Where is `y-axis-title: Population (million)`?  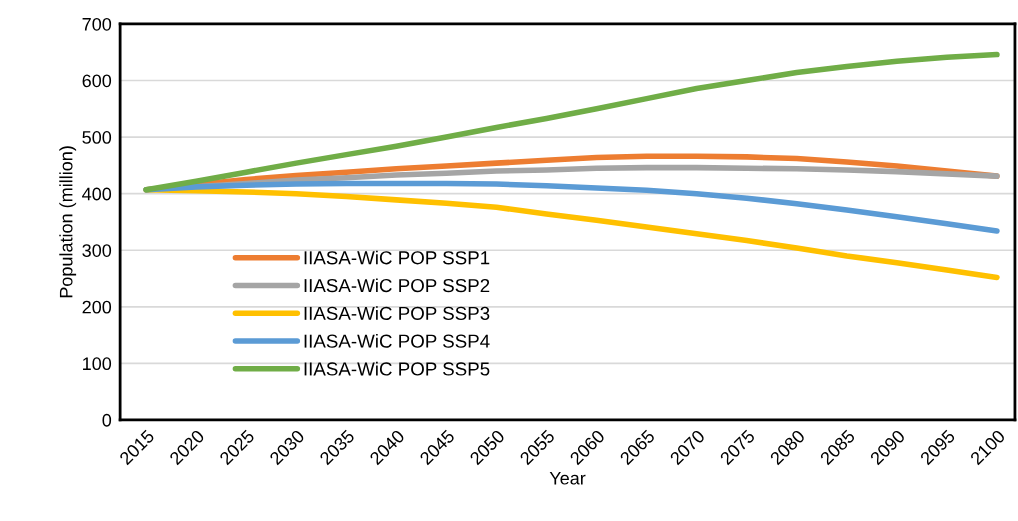 y-axis-title: Population (million) is located at coordinates (68, 222).